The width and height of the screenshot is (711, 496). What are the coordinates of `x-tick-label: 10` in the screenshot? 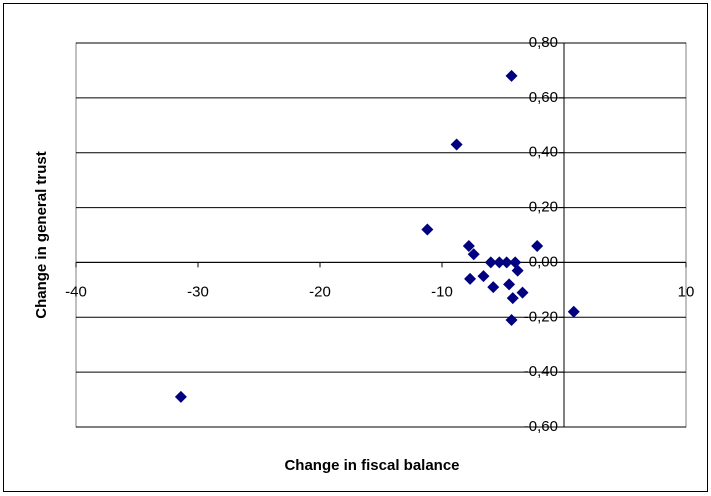 It's located at (686, 291).